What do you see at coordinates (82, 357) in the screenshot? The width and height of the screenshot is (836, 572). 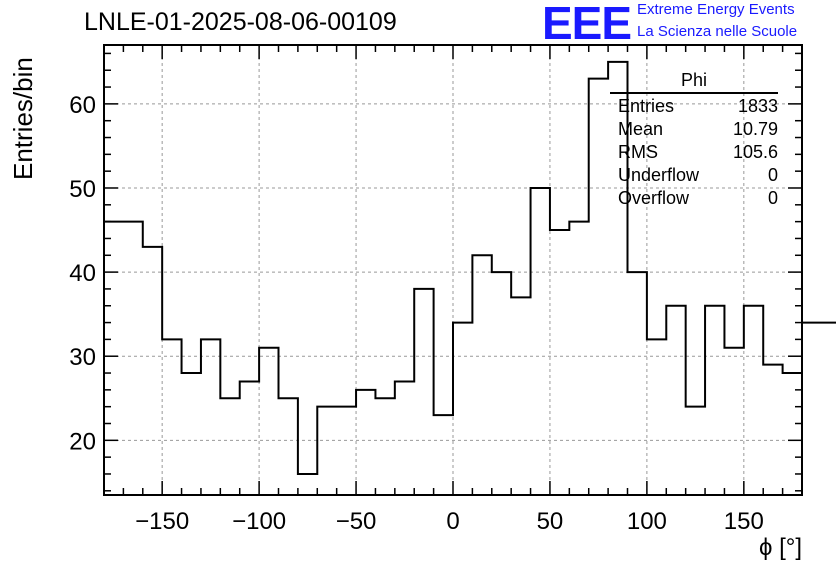 I see `y-tick-label: 30` at bounding box center [82, 357].